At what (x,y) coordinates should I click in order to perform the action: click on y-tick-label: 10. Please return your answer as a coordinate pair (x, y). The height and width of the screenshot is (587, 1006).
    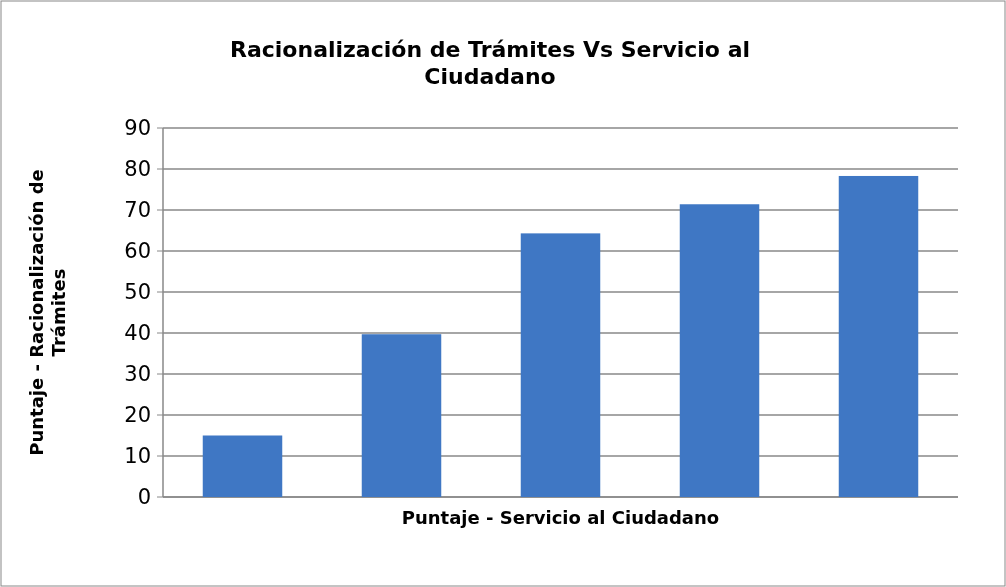
    Looking at the image, I should click on (137, 456).